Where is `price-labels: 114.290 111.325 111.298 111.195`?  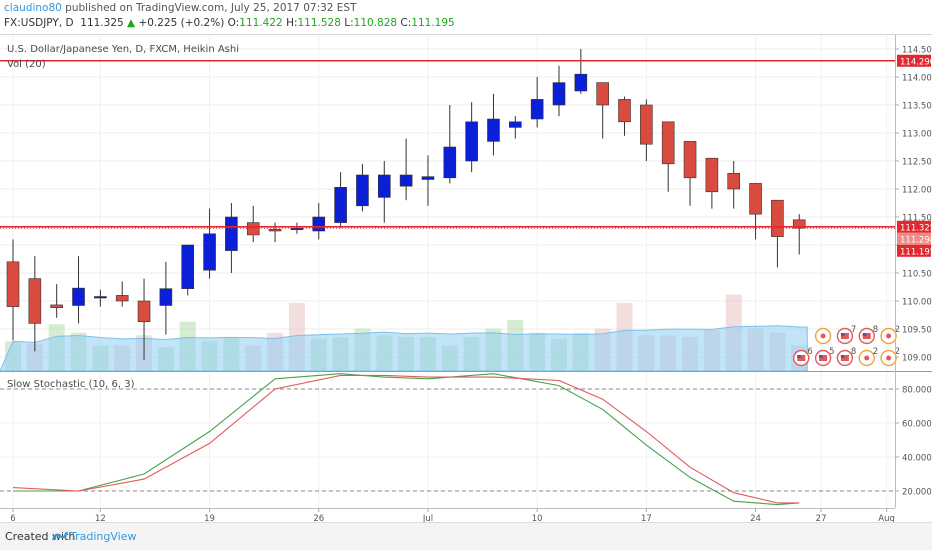
price-labels: 114.290 111.325 111.298 111.195 is located at coordinates (914, 155).